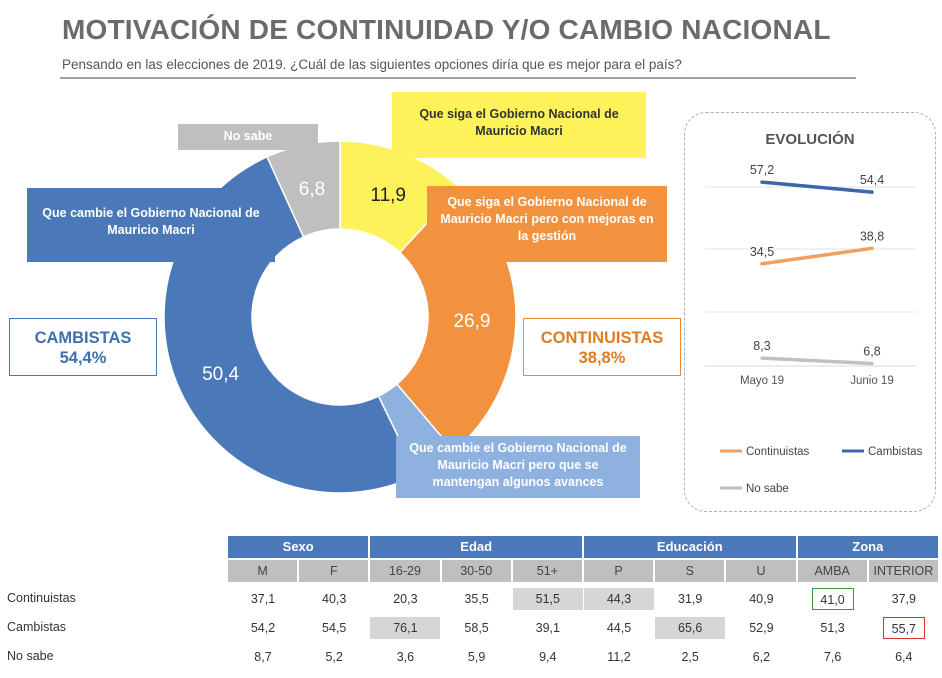 The image size is (942, 678). What do you see at coordinates (832, 599) in the screenshot?
I see `table-cell: 41,0` at bounding box center [832, 599].